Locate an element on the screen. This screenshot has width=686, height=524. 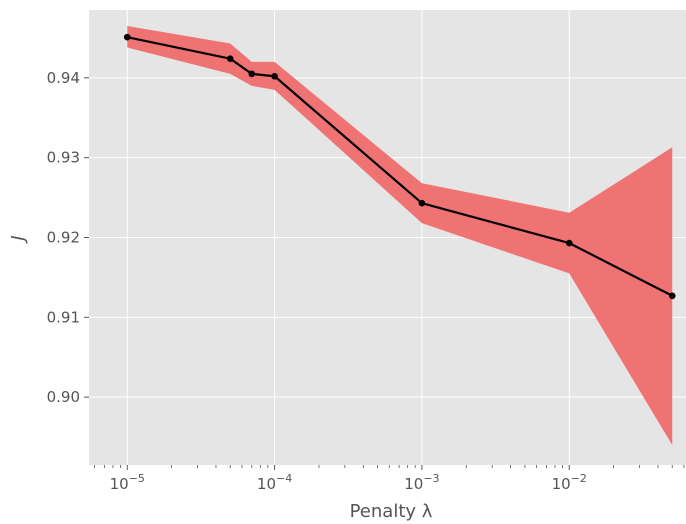
x-tick-label: 10⁻⁵ is located at coordinates (127, 482).